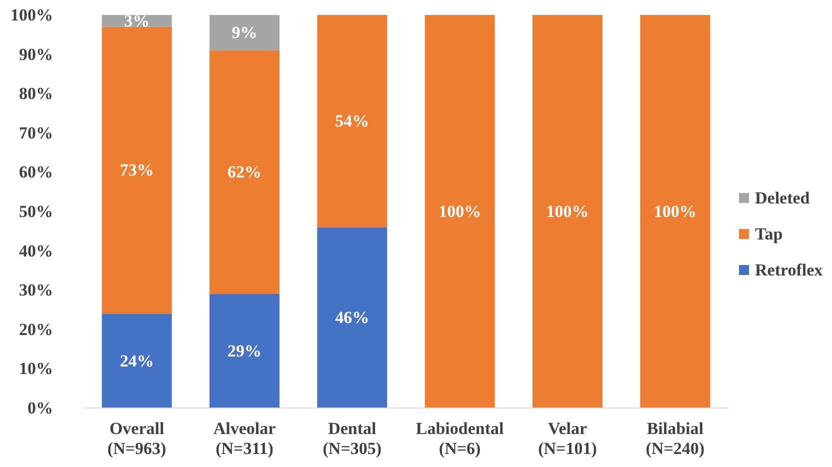 The image size is (832, 467). What do you see at coordinates (31, 15) in the screenshot?
I see `y-tick-label: 100%` at bounding box center [31, 15].